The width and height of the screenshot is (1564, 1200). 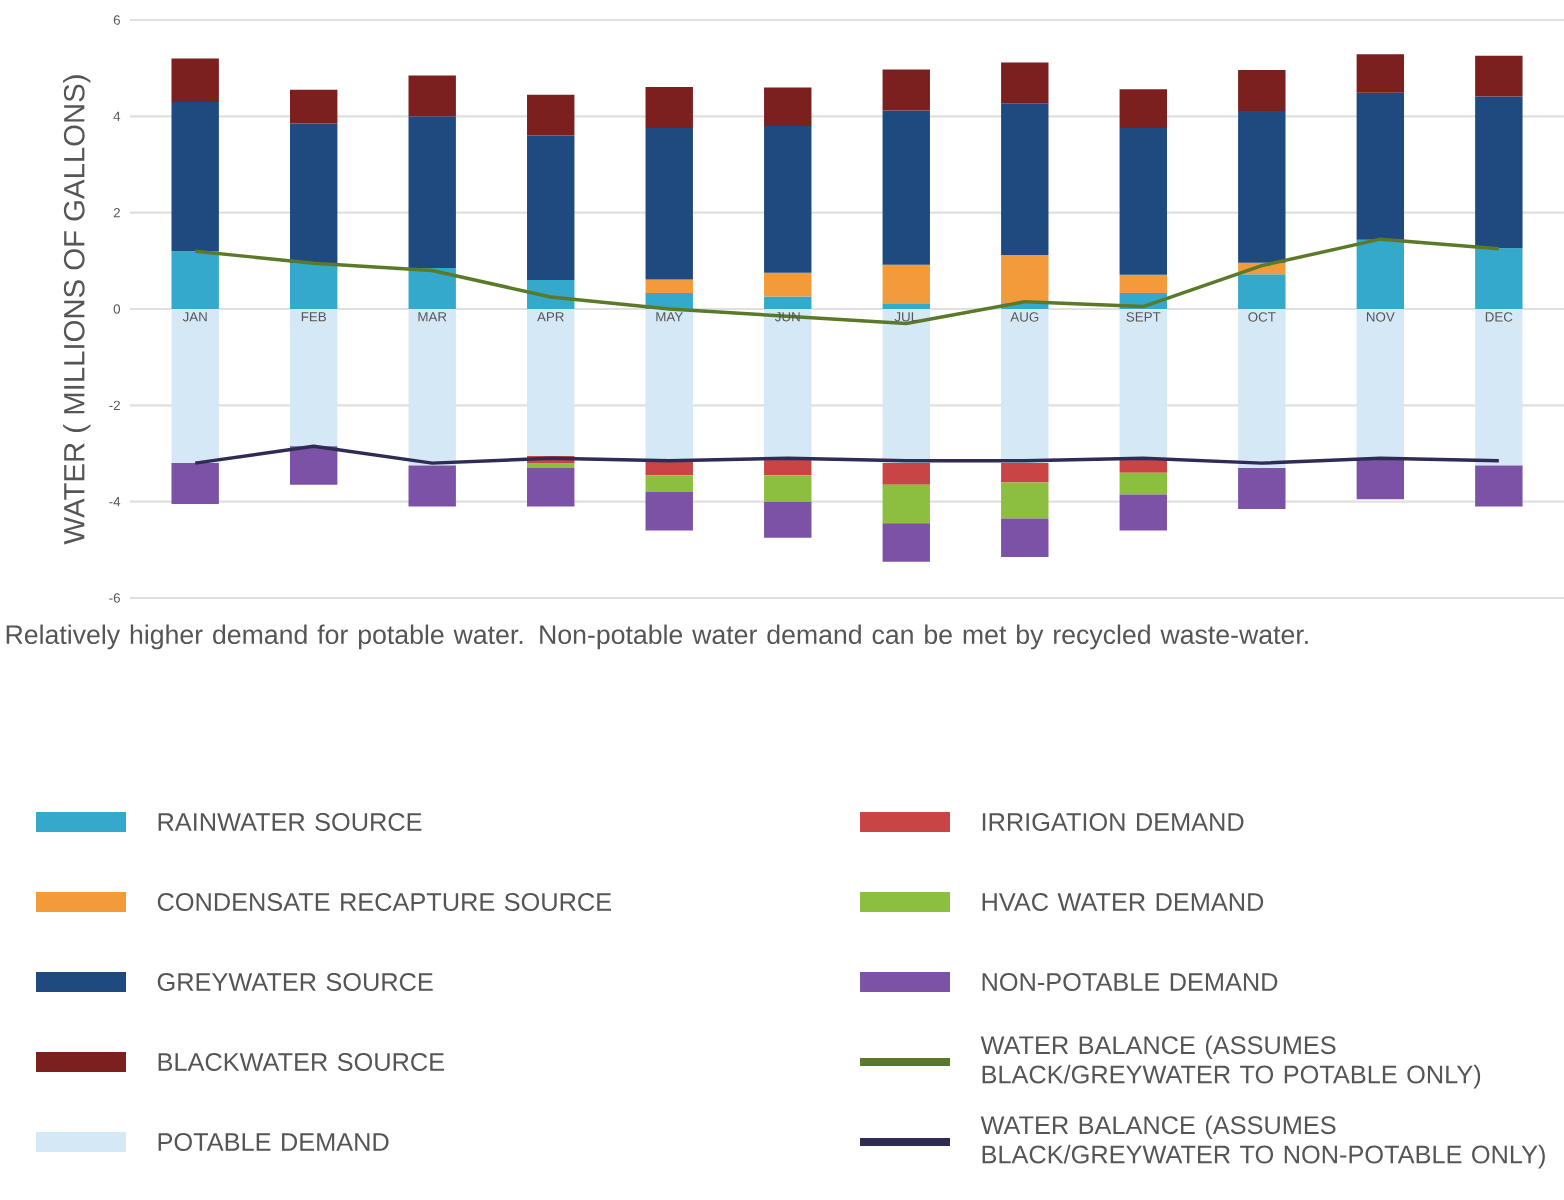 What do you see at coordinates (273, 1142) in the screenshot?
I see `legend-label: POTABLE DEMAND` at bounding box center [273, 1142].